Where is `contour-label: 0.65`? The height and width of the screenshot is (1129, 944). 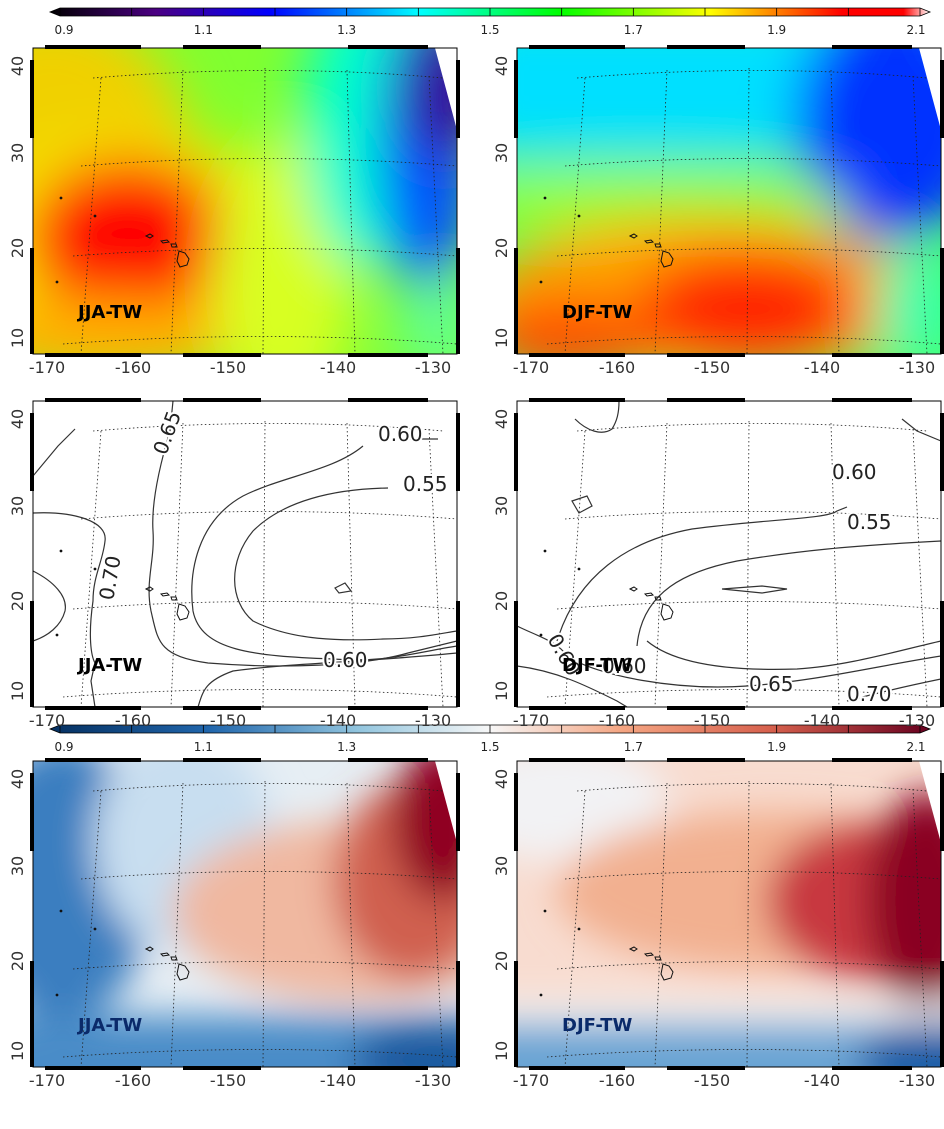 contour-label: 0.65 is located at coordinates (771, 684).